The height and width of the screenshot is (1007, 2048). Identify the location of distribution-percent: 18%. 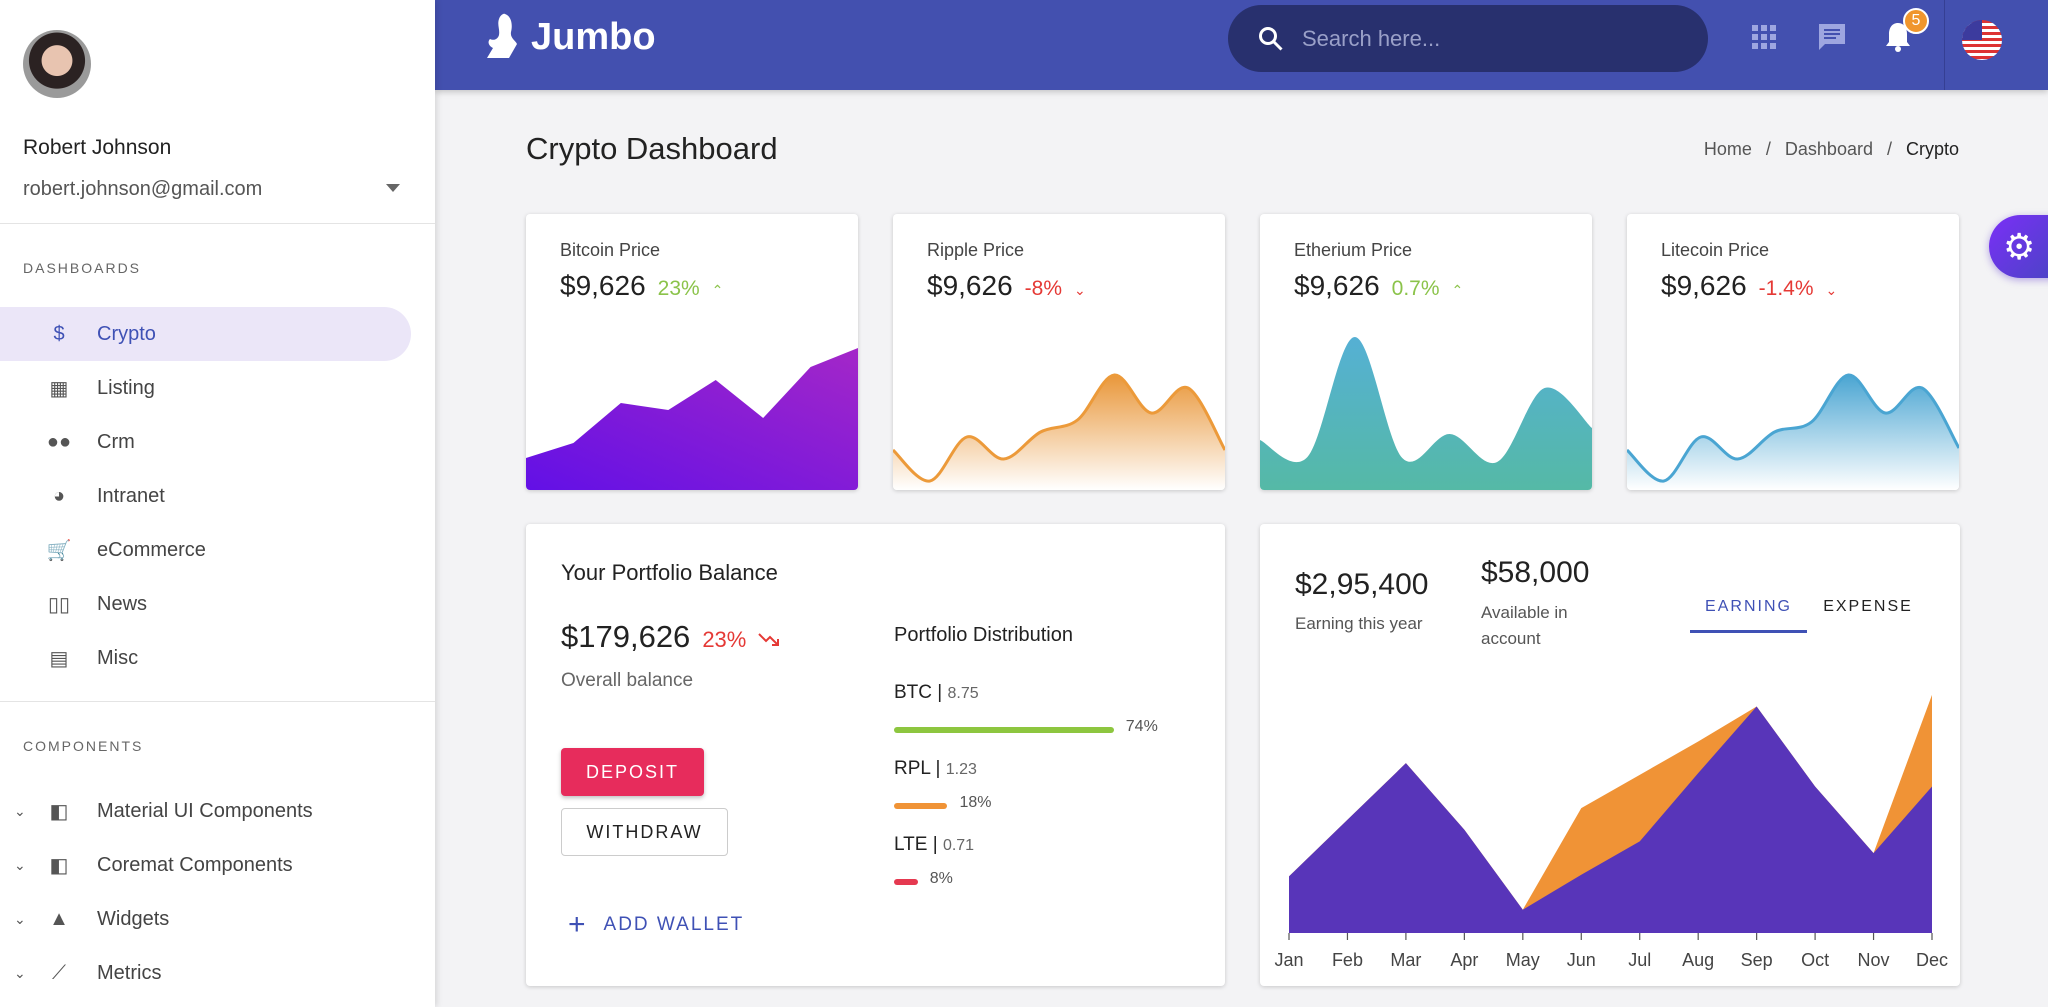
(975, 802).